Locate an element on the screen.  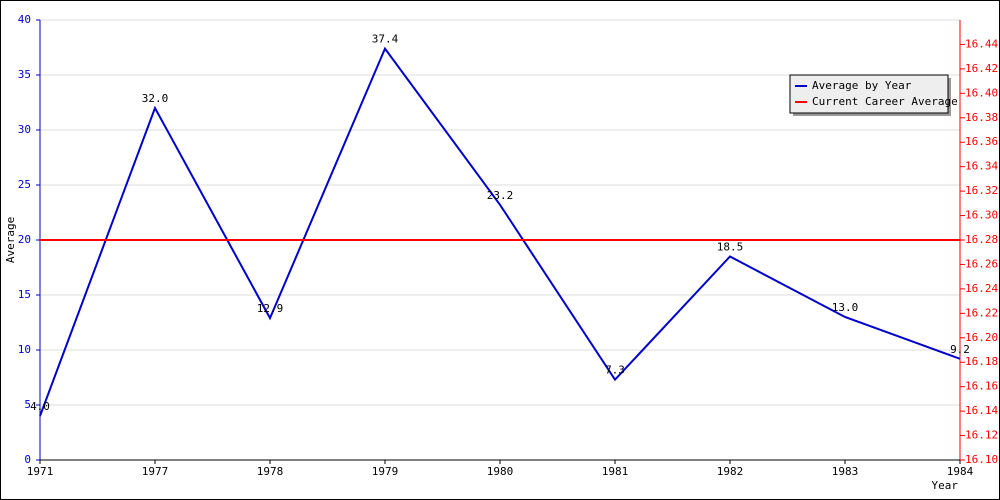
x-tick-label: 1983 is located at coordinates (845, 471).